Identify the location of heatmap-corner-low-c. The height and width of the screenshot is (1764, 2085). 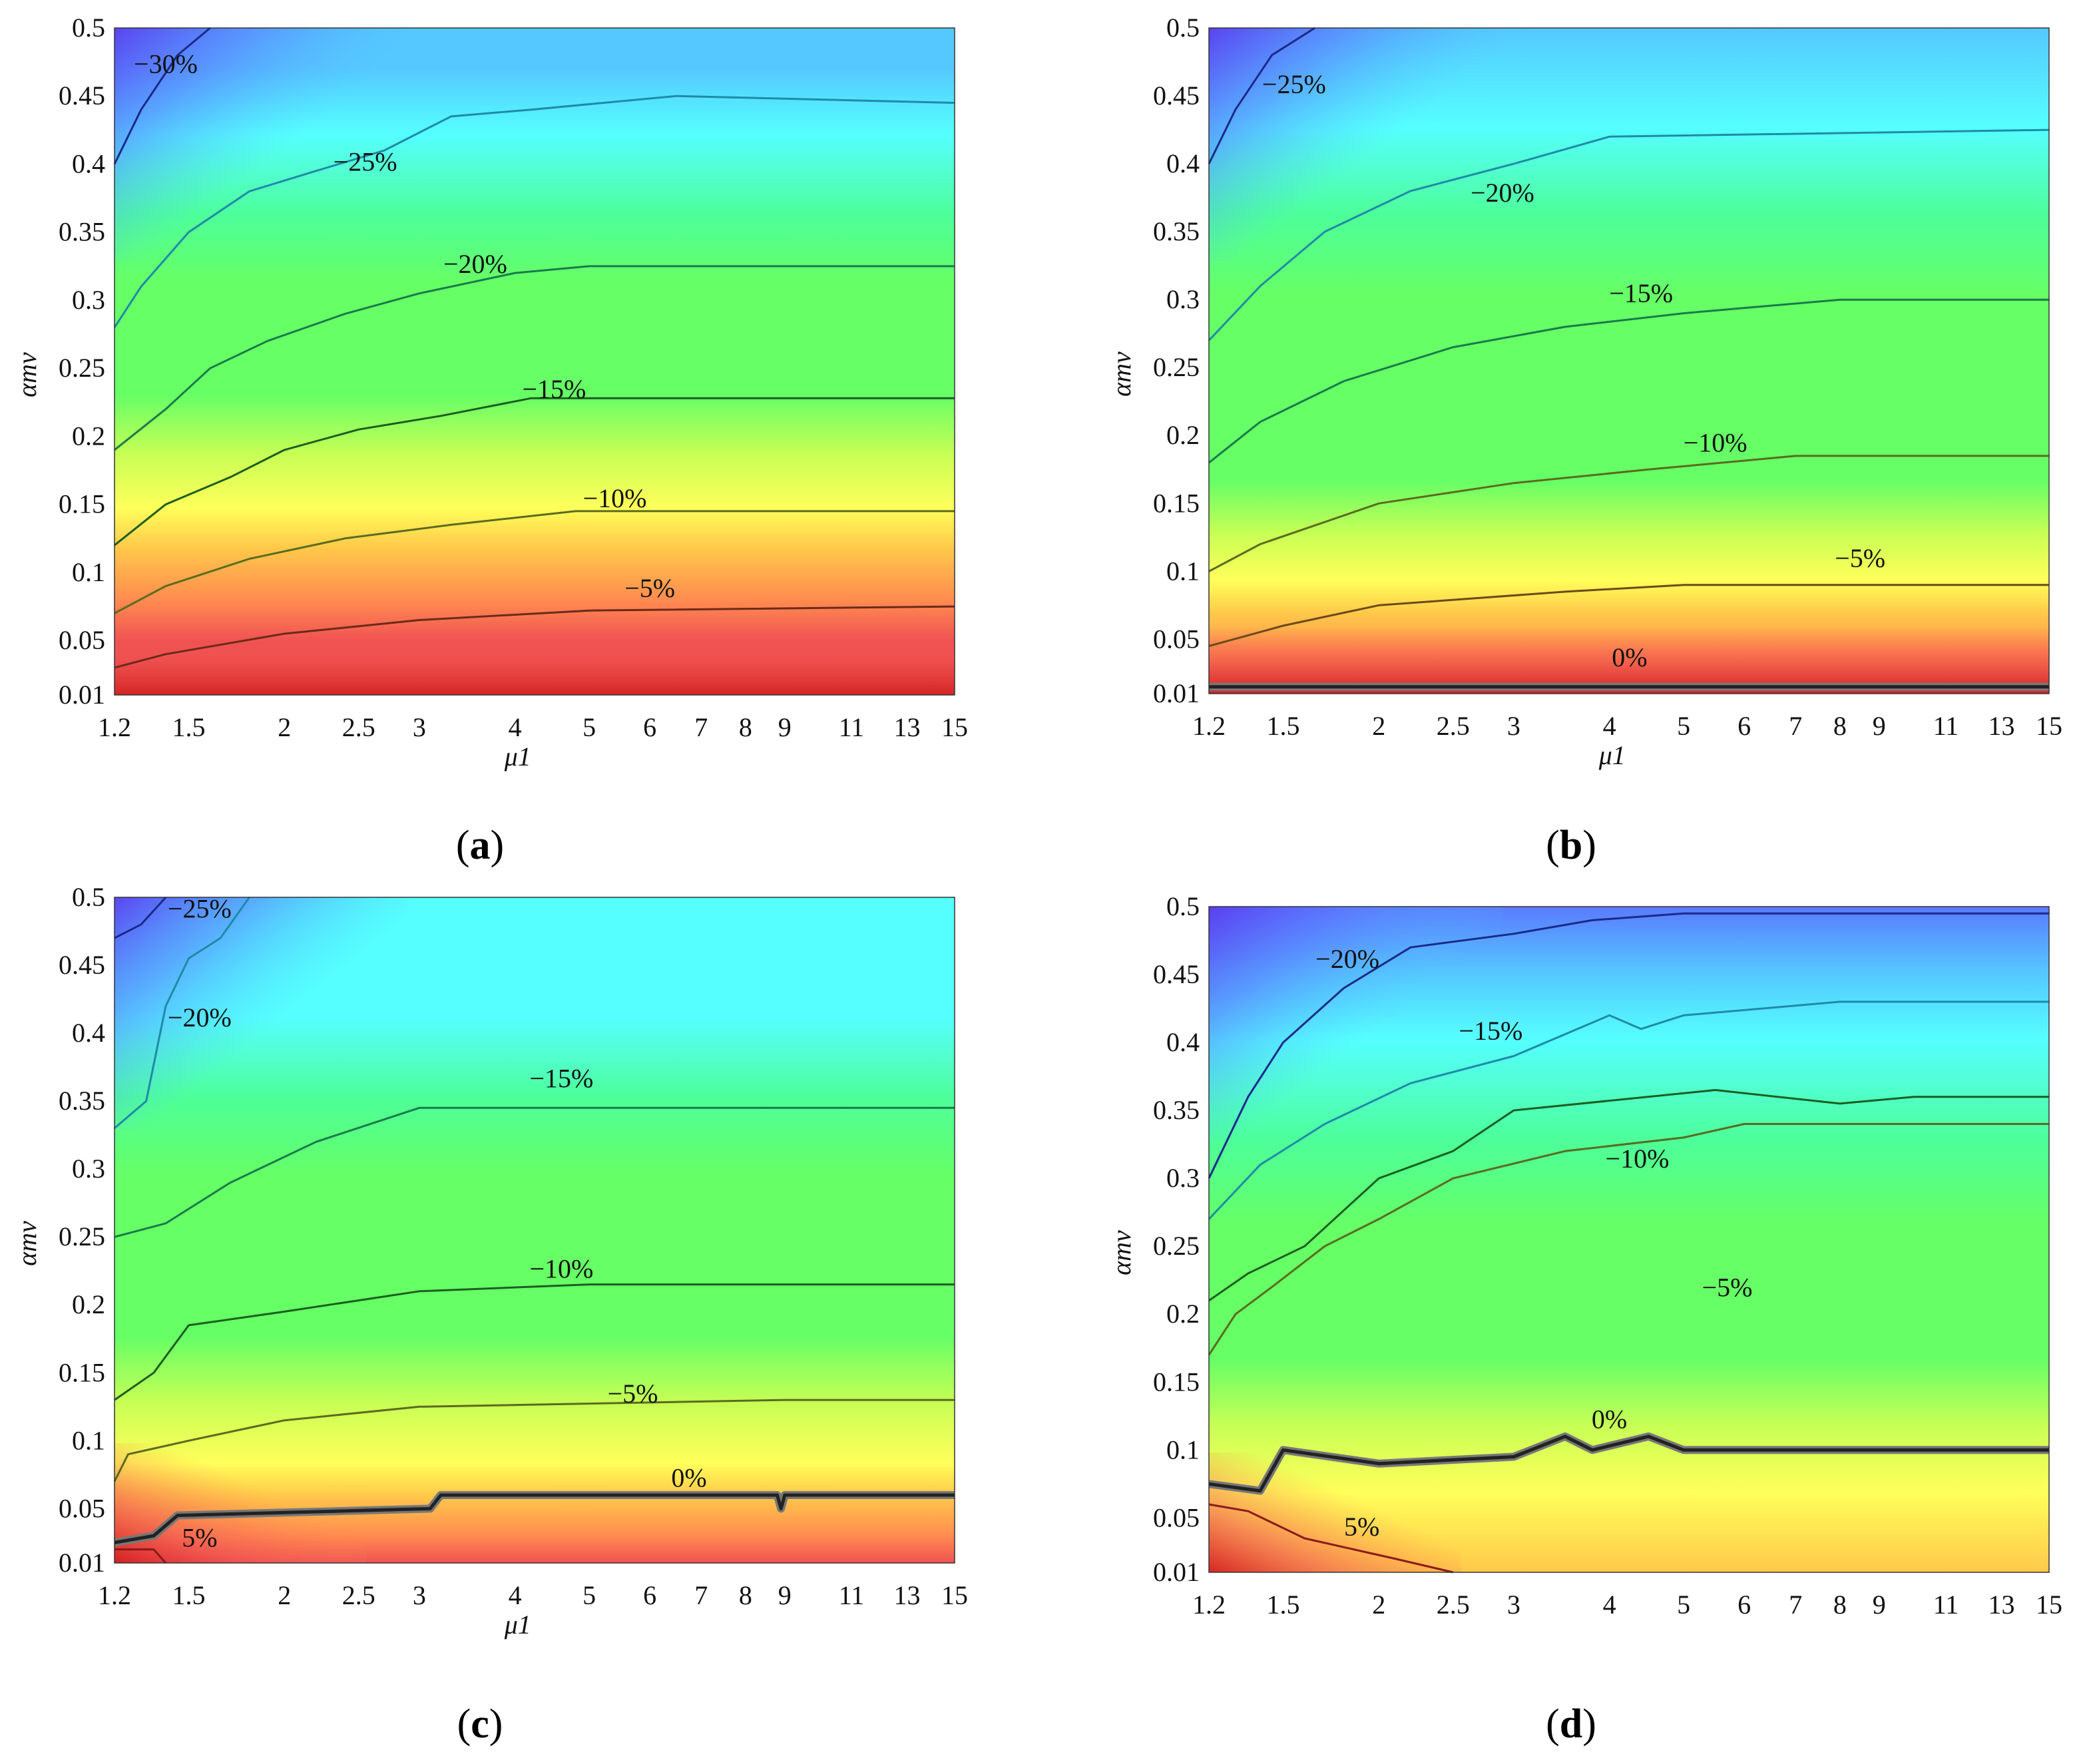
(262, 1013).